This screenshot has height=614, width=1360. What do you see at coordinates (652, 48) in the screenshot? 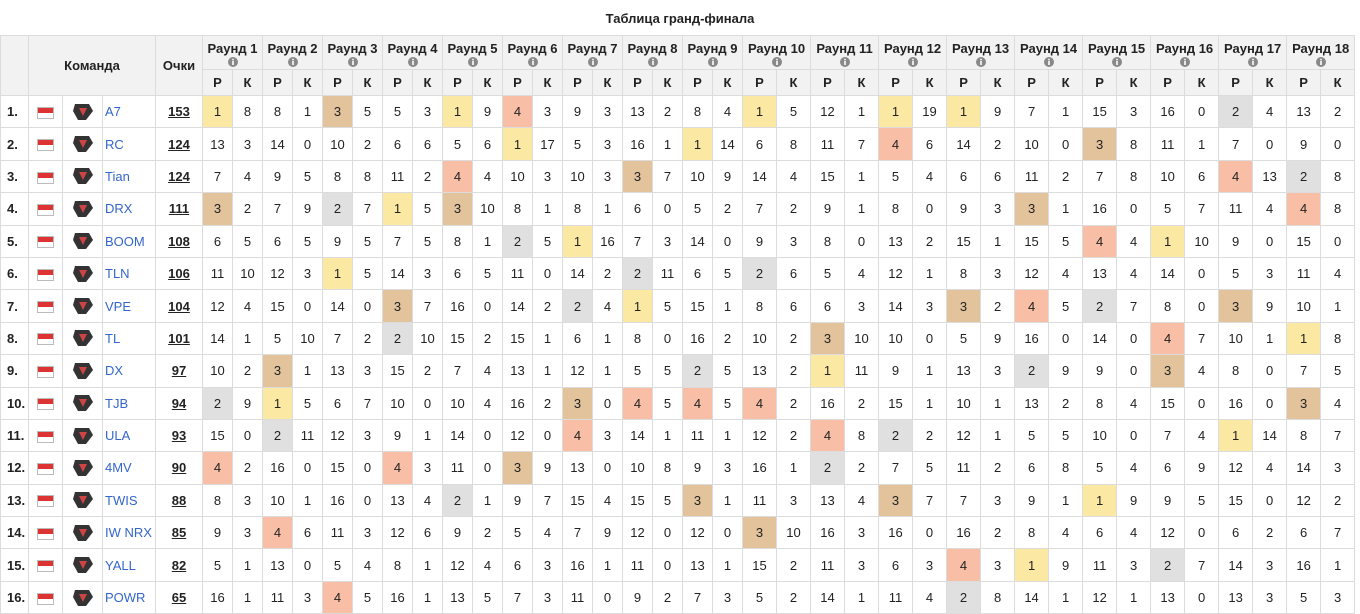
I see `round-name: Раунд 8` at bounding box center [652, 48].